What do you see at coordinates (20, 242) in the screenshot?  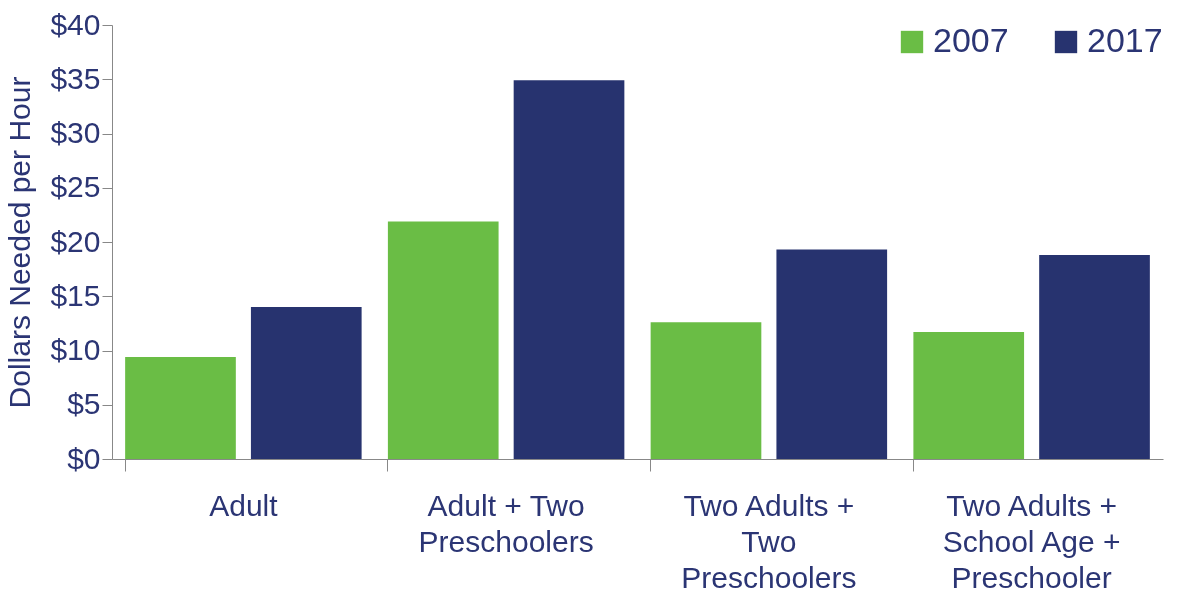 I see `y-axis-title: Dollars Needed per Hour` at bounding box center [20, 242].